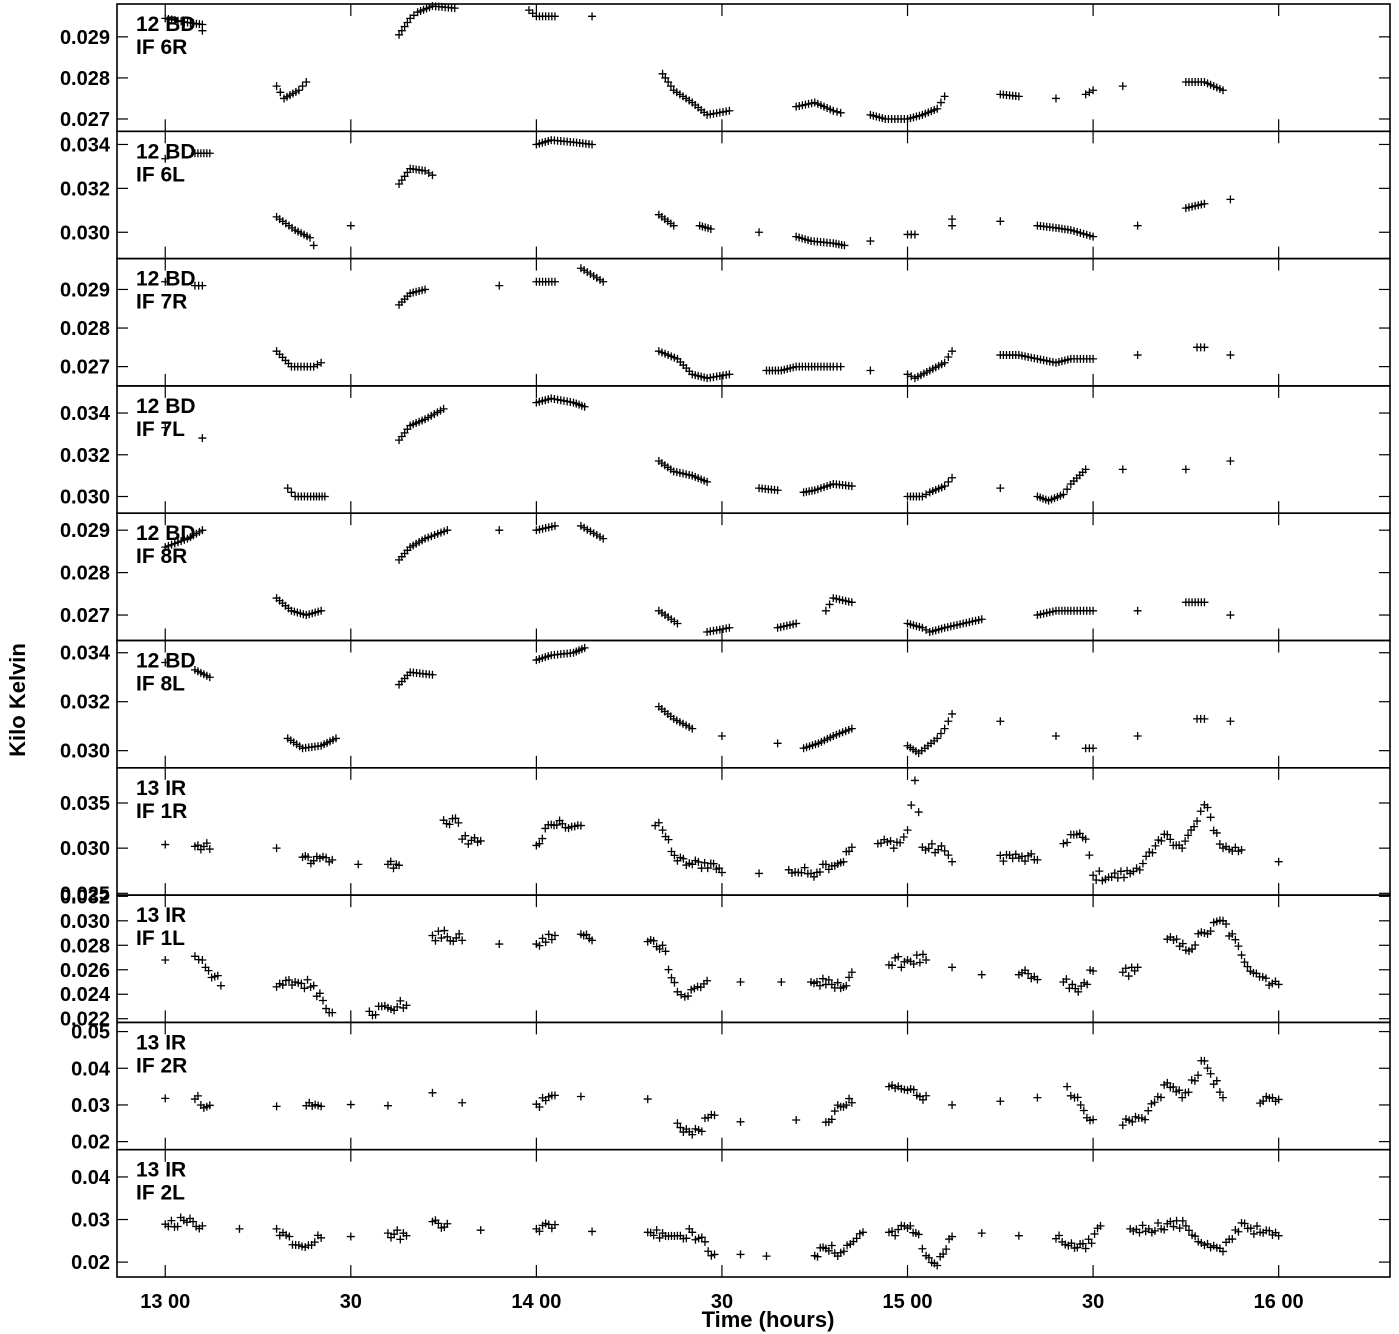 The image size is (1399, 1334). Describe the element at coordinates (85, 894) in the screenshot. I see `y-tick-label: 0.025` at that location.